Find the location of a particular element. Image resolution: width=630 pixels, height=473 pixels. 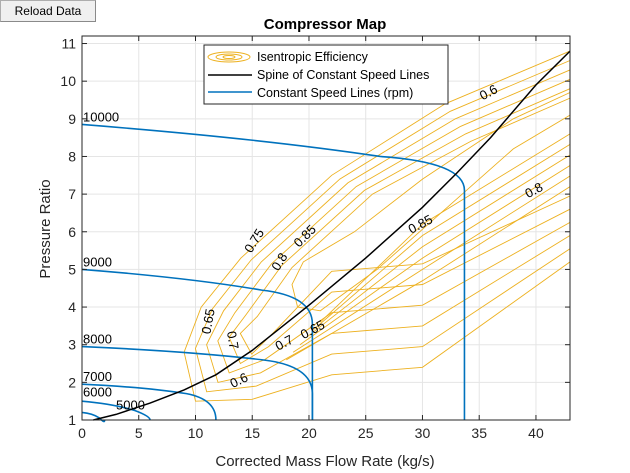

efficiency-label: 0.65 is located at coordinates (207, 322).